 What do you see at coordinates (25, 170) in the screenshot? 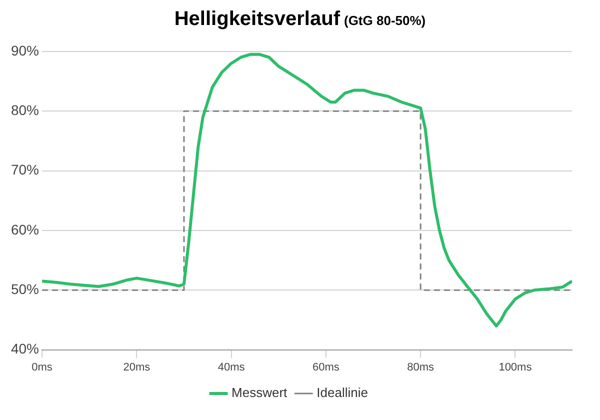
I see `y-tick-label: 70%` at bounding box center [25, 170].